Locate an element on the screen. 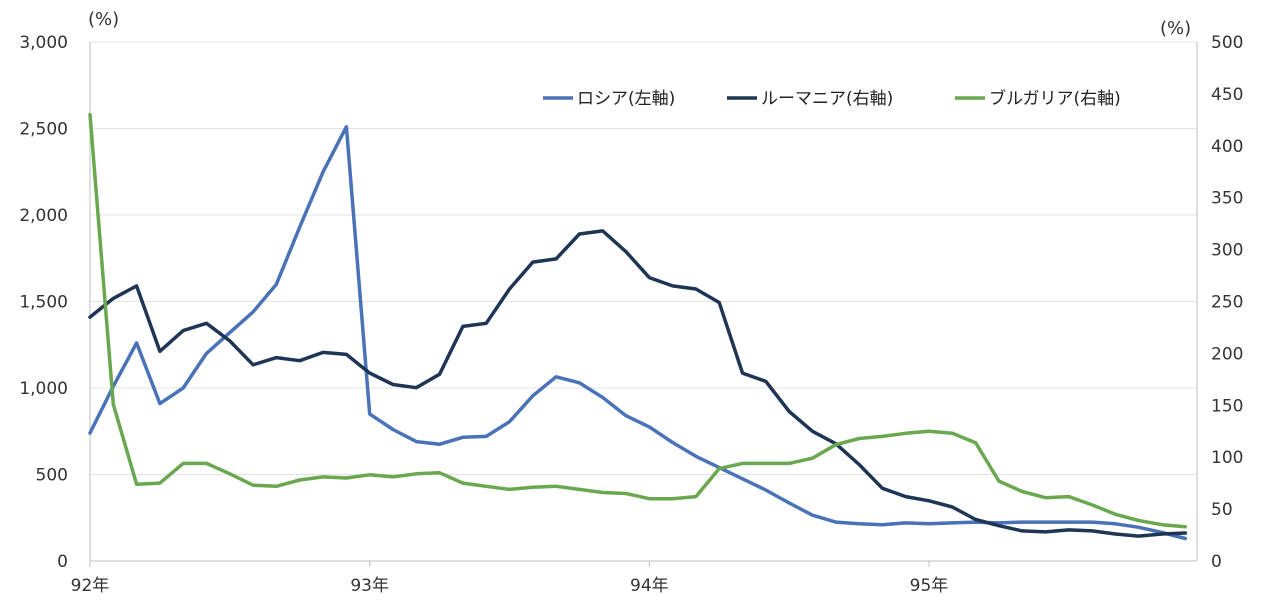  right-tick-label: 450 is located at coordinates (1227, 95).